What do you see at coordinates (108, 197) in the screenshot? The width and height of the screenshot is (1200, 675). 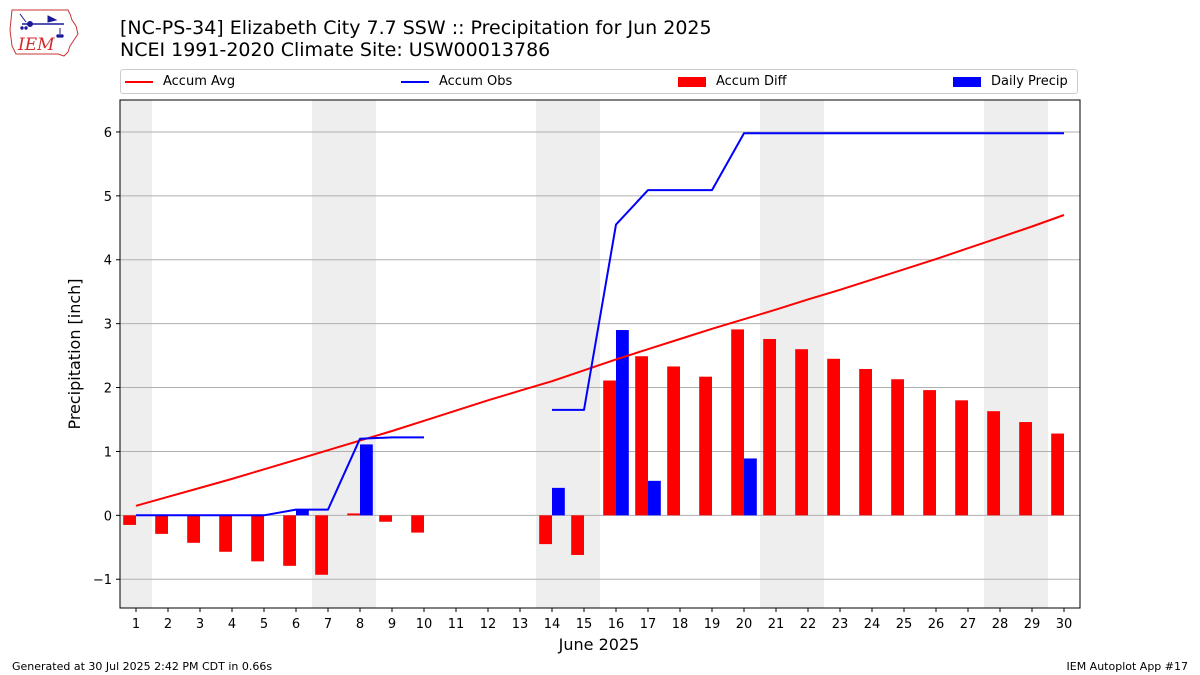 I see `y-tick-label: 5` at bounding box center [108, 197].